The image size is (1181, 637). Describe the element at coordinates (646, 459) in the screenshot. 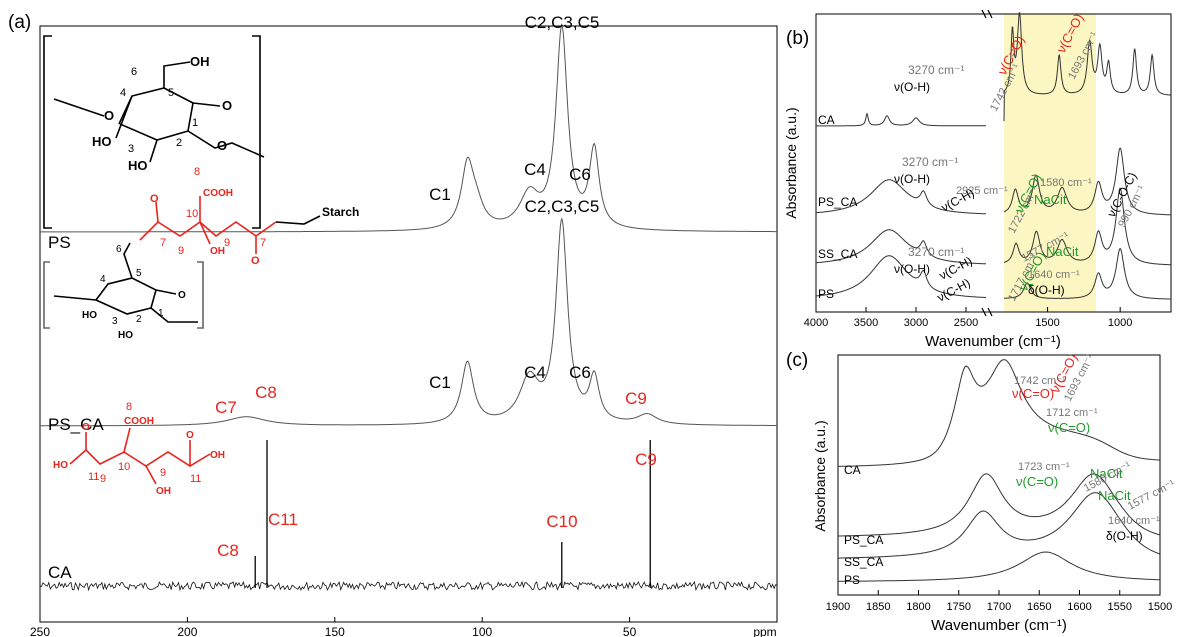

I see `peak-label-ca-c9: C9` at that location.